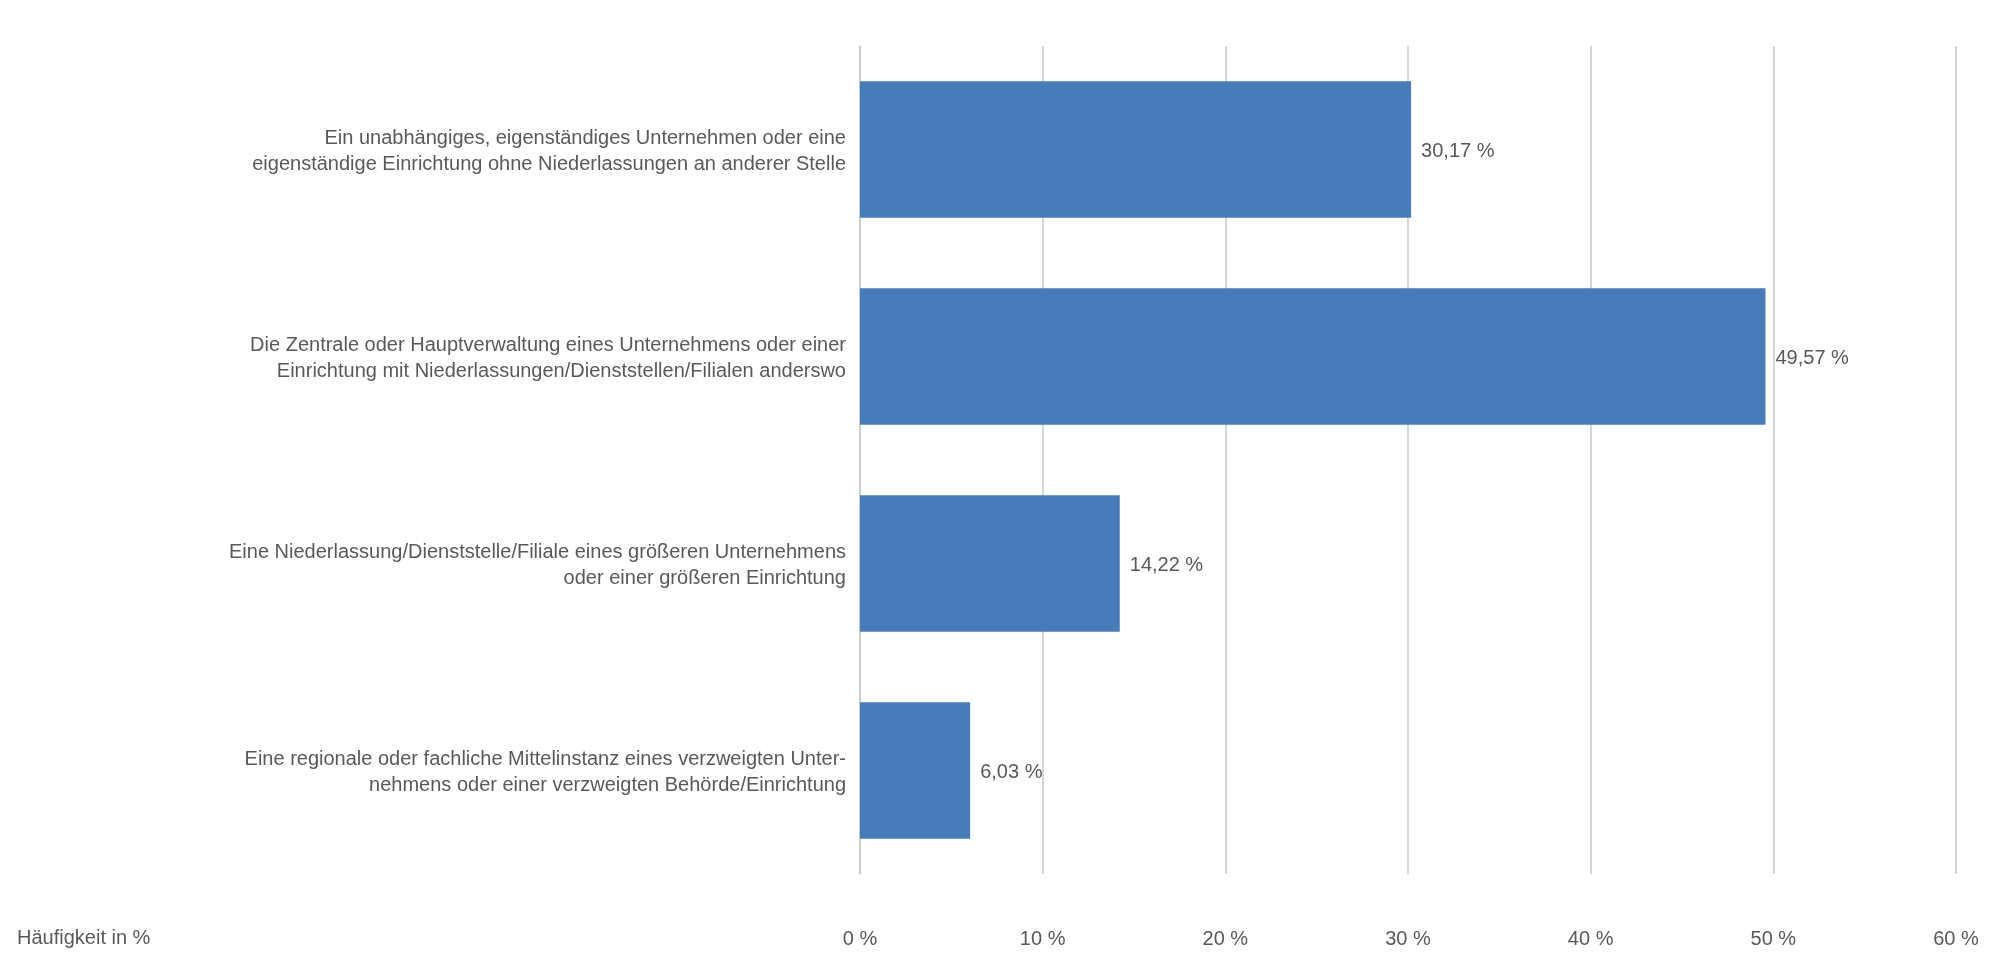  Describe the element at coordinates (1011, 770) in the screenshot. I see `data-label: 6,03 %` at that location.